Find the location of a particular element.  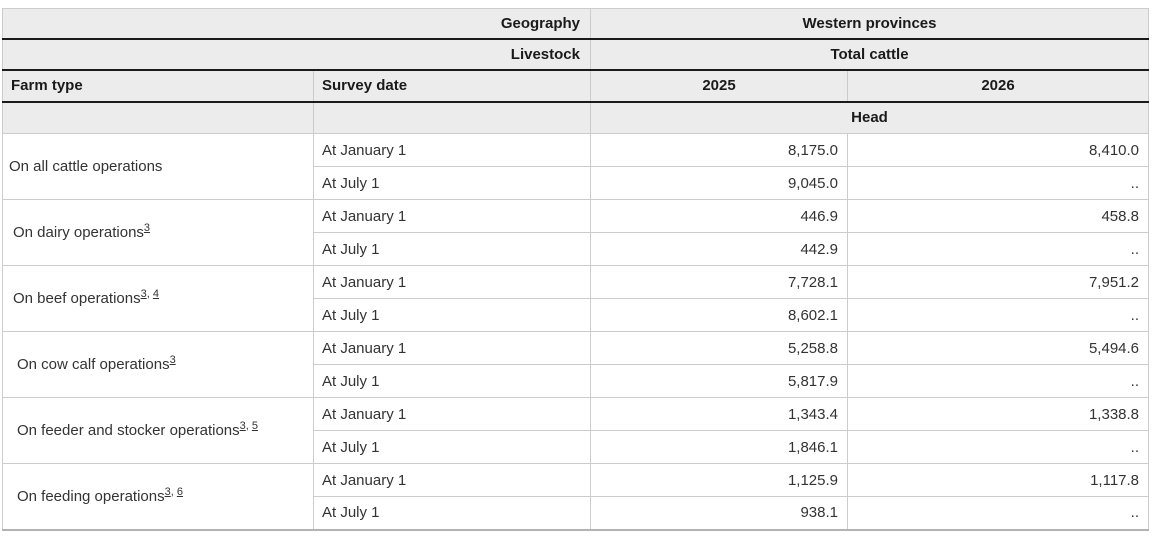

table-row: At July 1 8,602.1.. is located at coordinates (576, 315).